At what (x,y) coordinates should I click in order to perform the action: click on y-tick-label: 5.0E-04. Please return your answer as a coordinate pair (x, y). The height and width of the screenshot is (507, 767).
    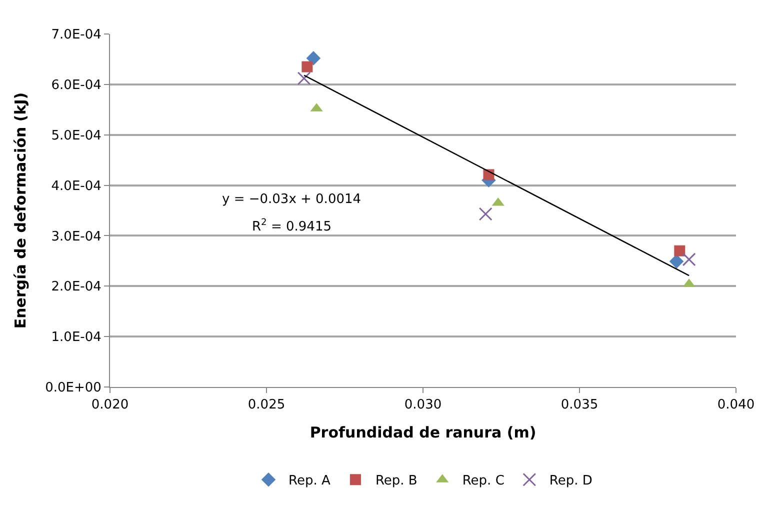
    Looking at the image, I should click on (76, 136).